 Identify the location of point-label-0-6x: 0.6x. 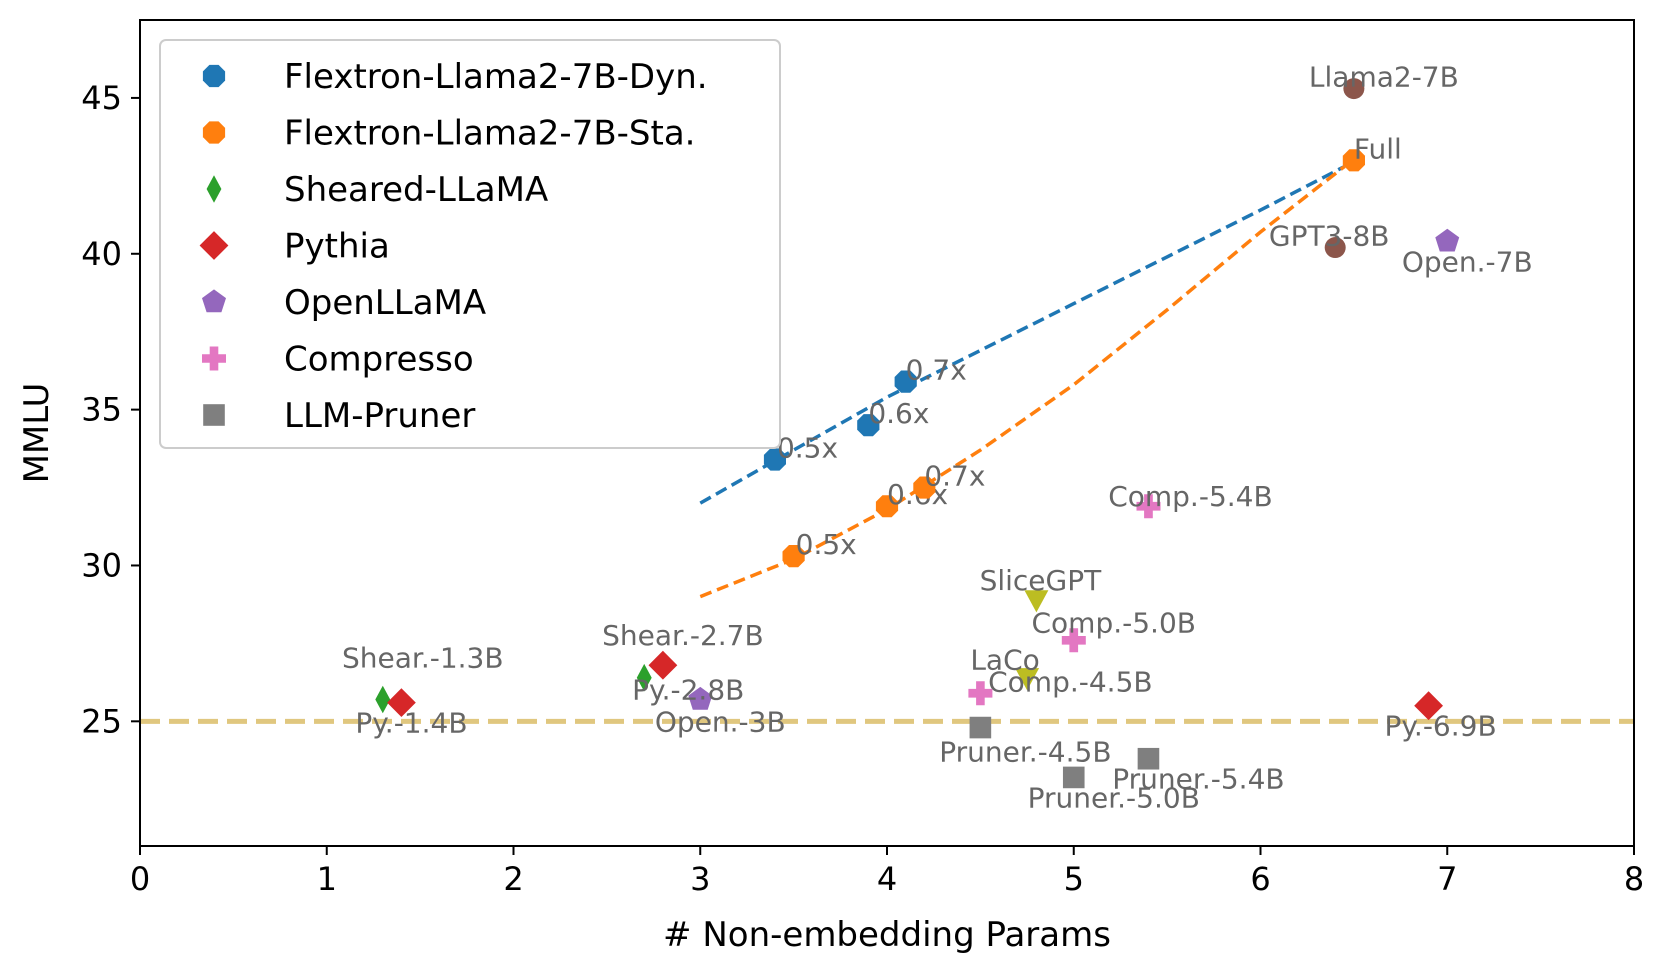
(898, 413).